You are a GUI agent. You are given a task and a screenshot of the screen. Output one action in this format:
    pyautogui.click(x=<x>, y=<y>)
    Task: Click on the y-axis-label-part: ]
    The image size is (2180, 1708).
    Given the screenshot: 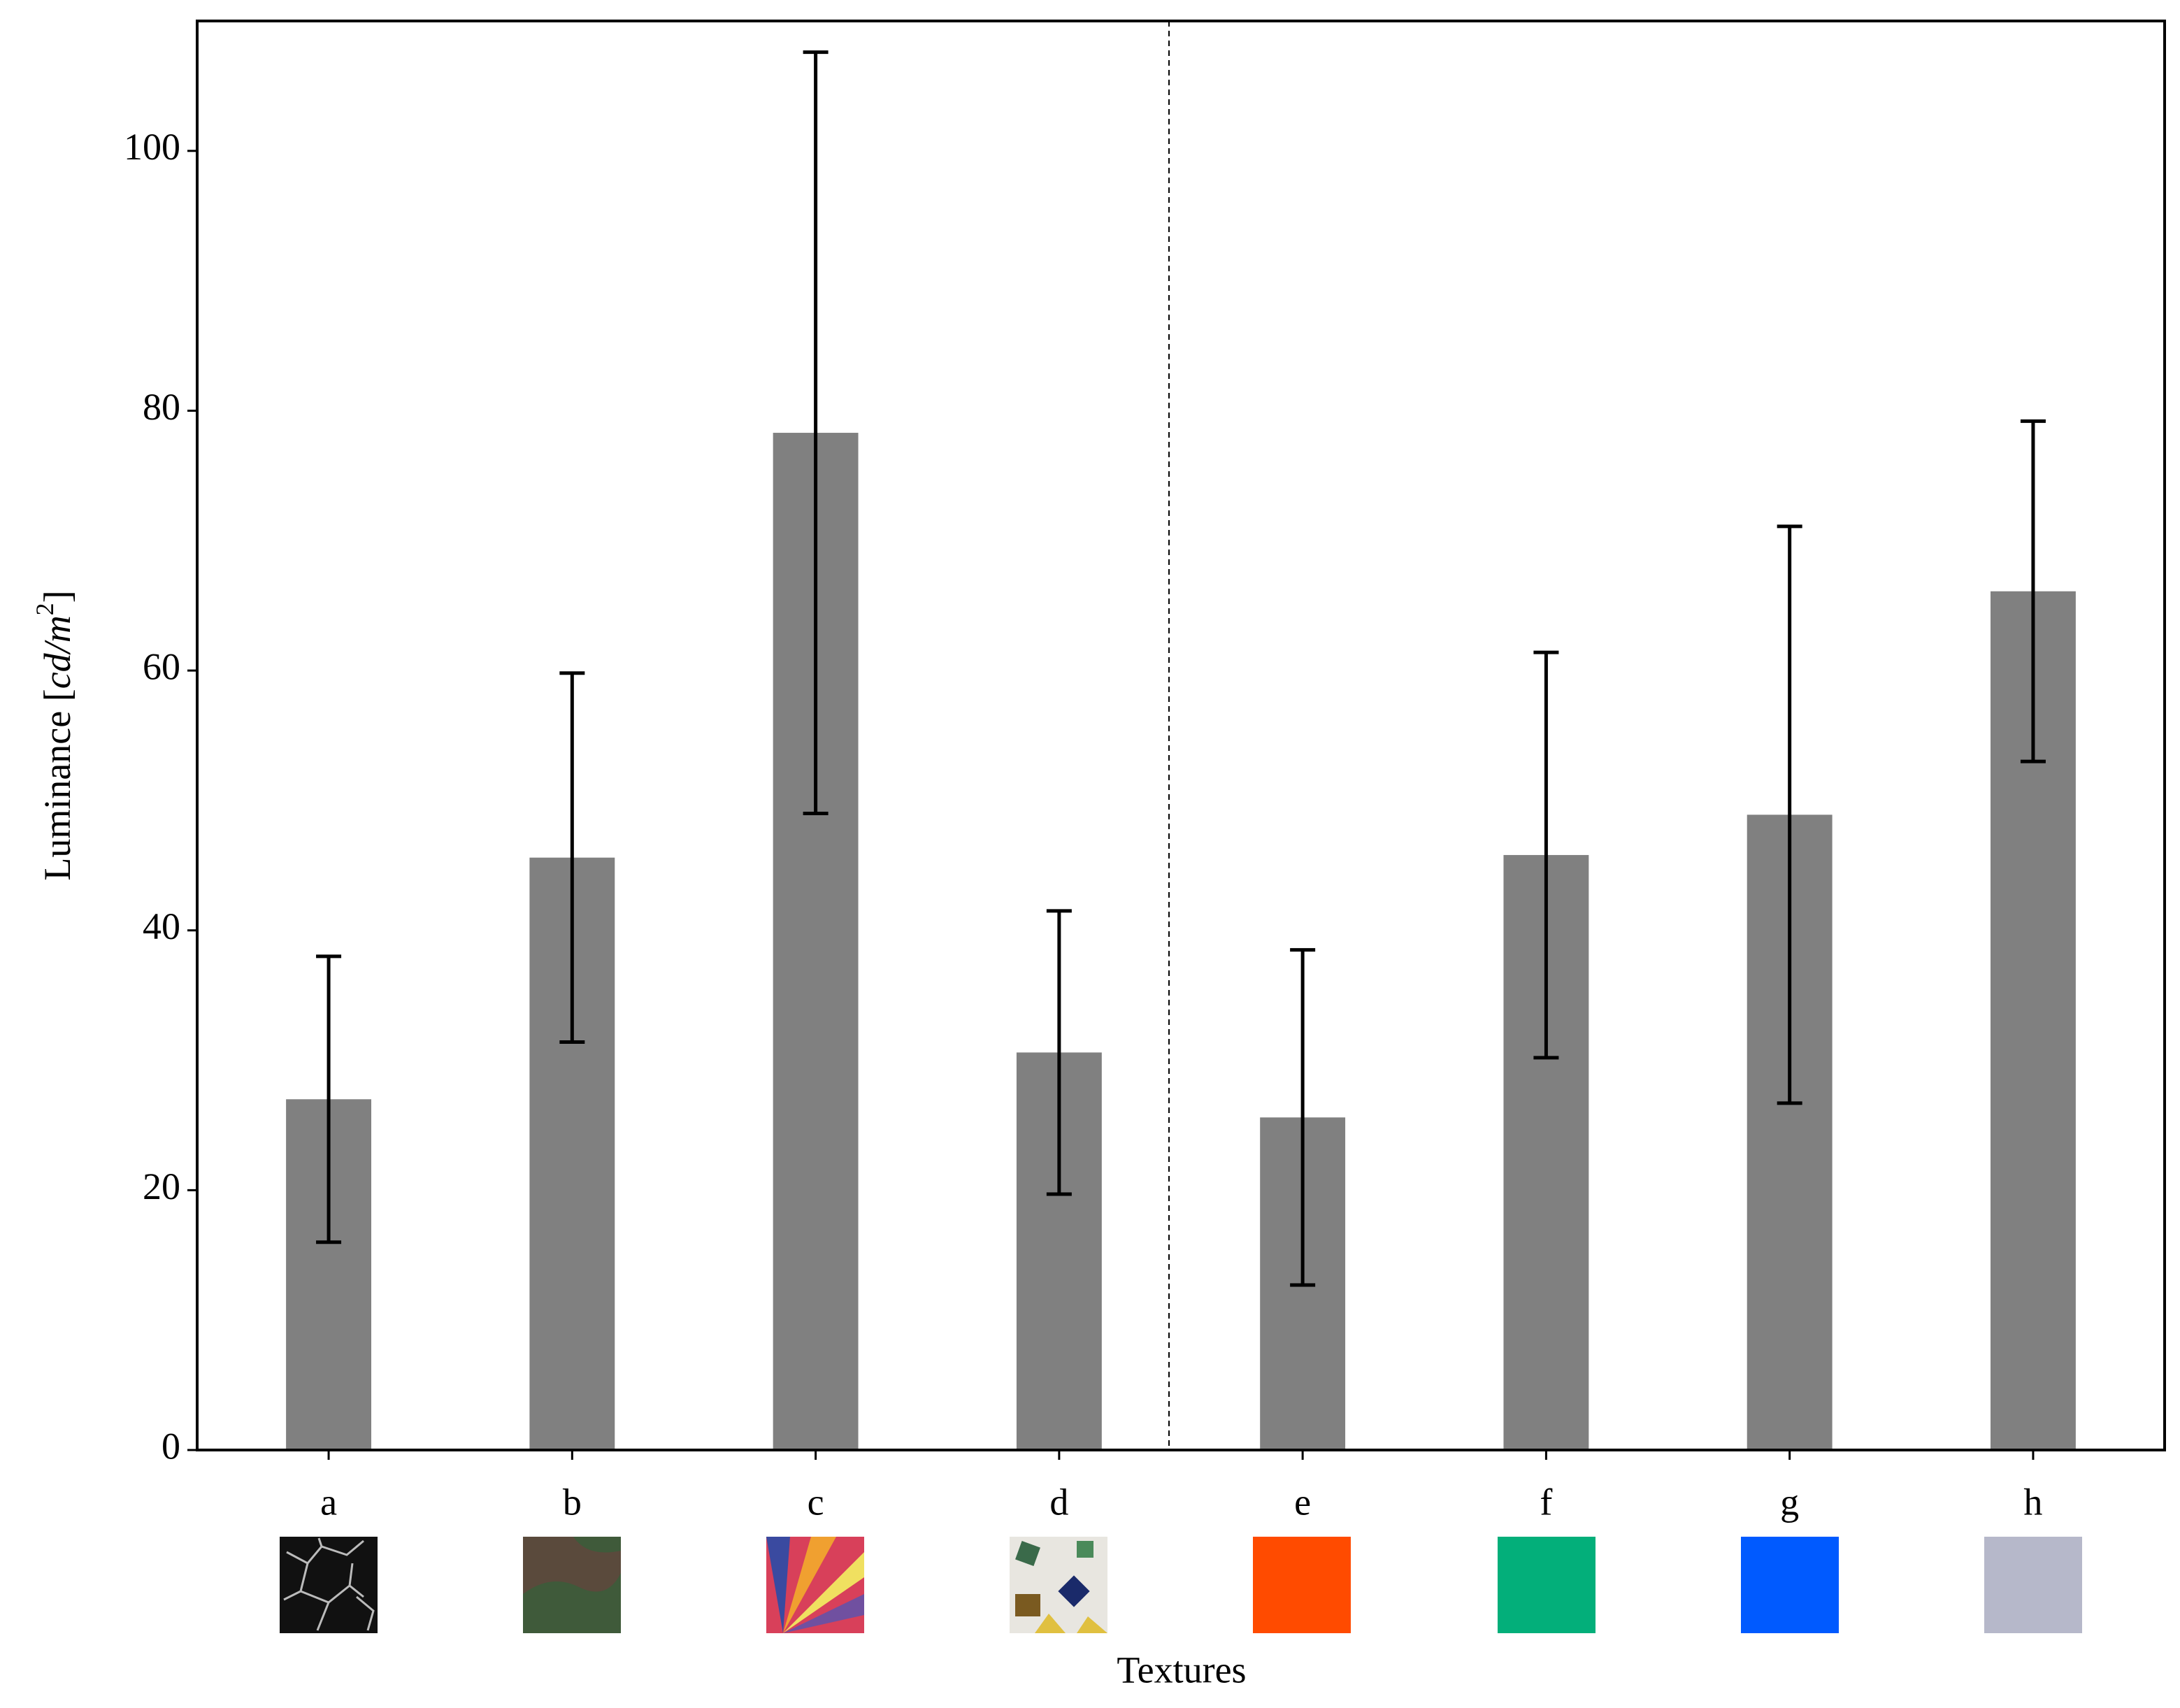 What is the action you would take?
    pyautogui.click(x=57, y=596)
    